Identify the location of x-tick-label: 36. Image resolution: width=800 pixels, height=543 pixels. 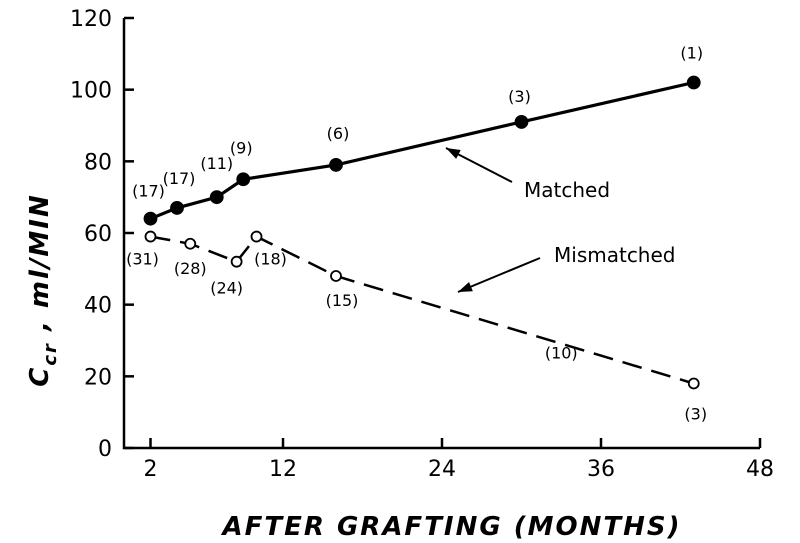
(601, 469).